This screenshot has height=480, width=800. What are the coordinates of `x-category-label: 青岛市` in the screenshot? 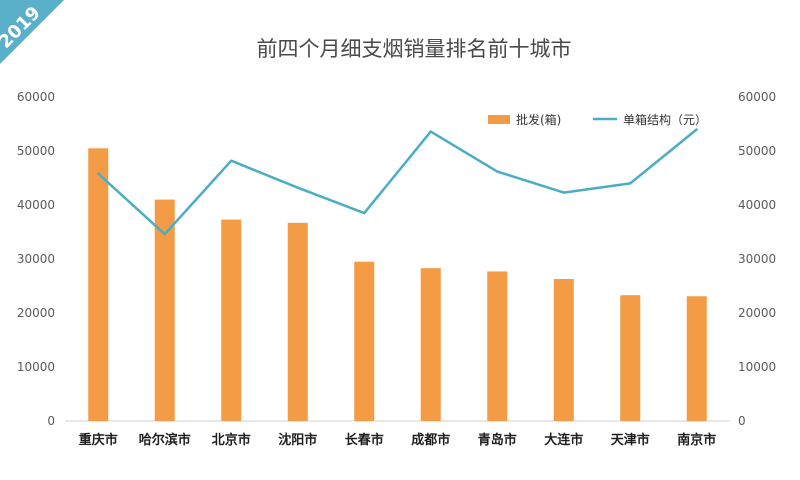 It's located at (497, 440).